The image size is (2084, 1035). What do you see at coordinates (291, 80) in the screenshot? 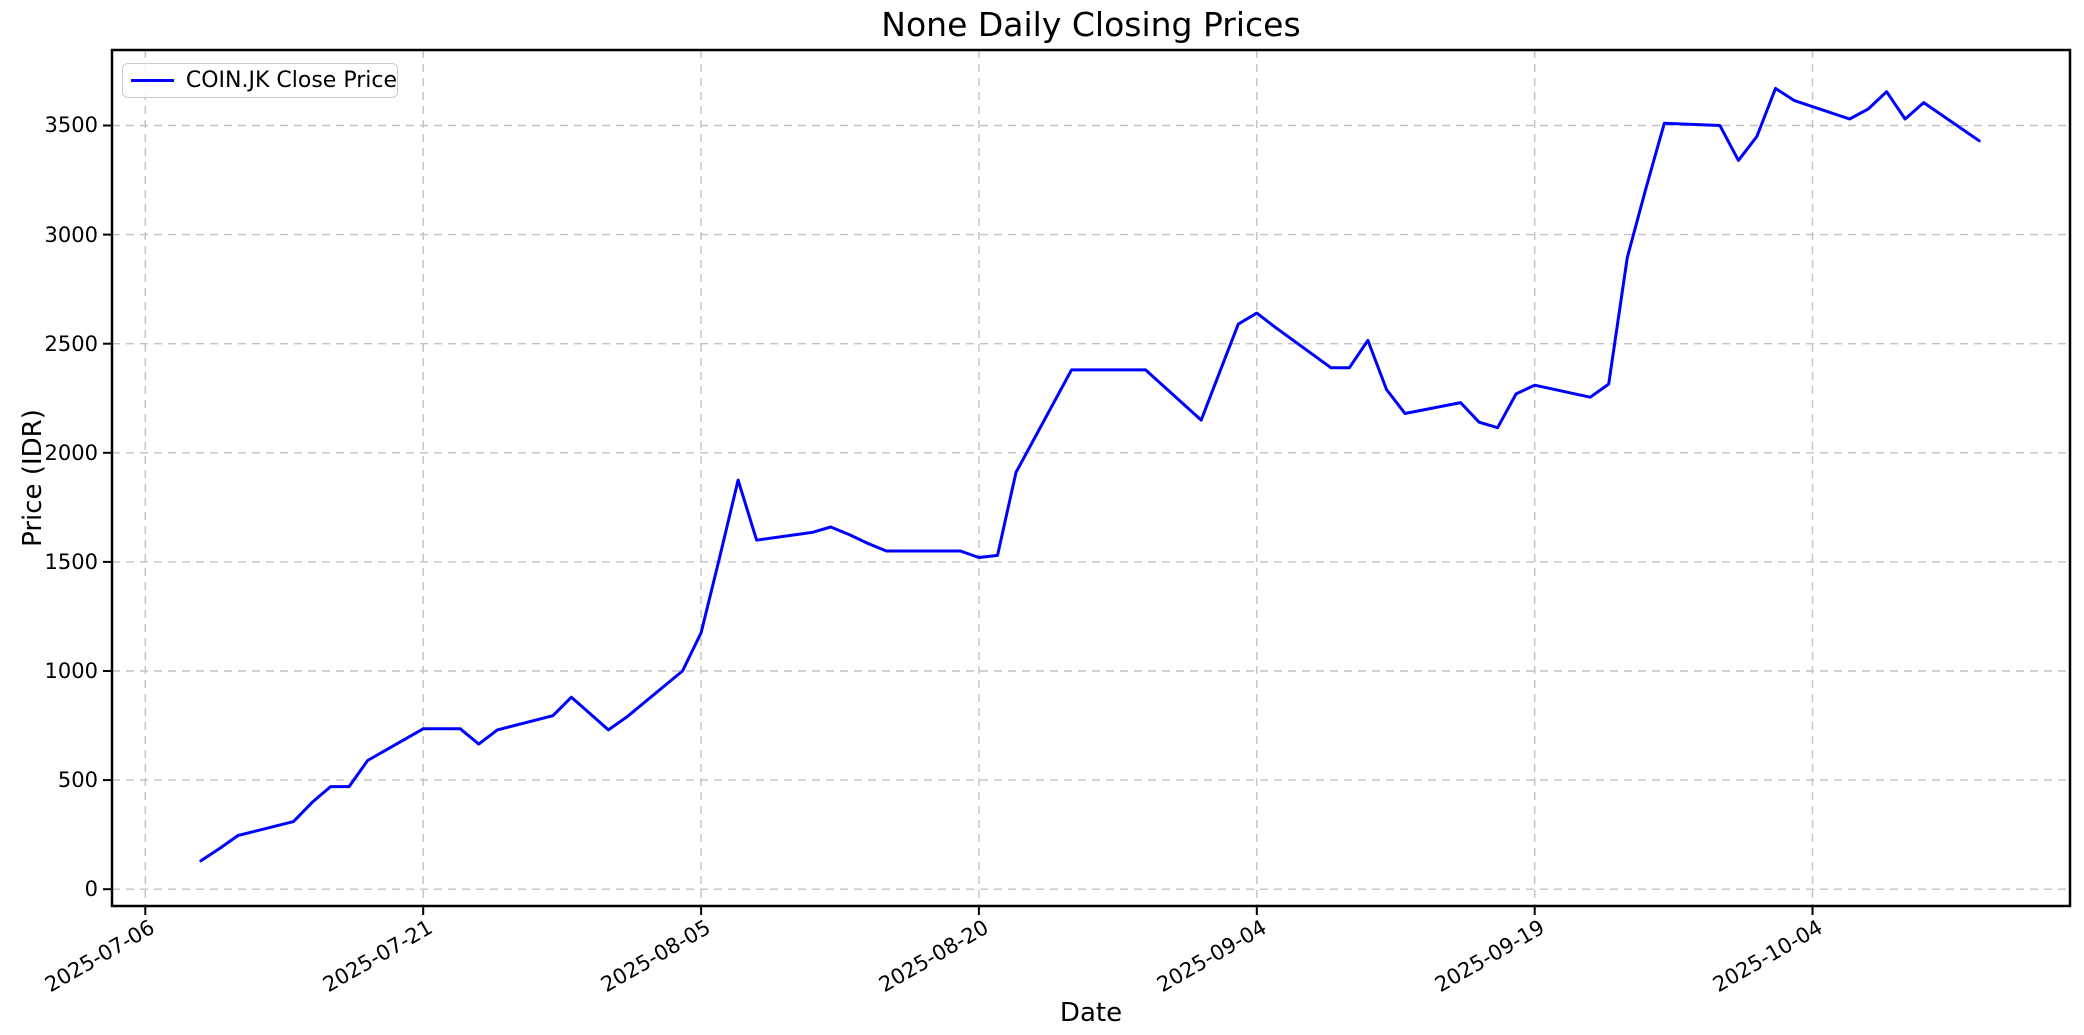
I see `legend-label: COIN.JK Close Price` at bounding box center [291, 80].